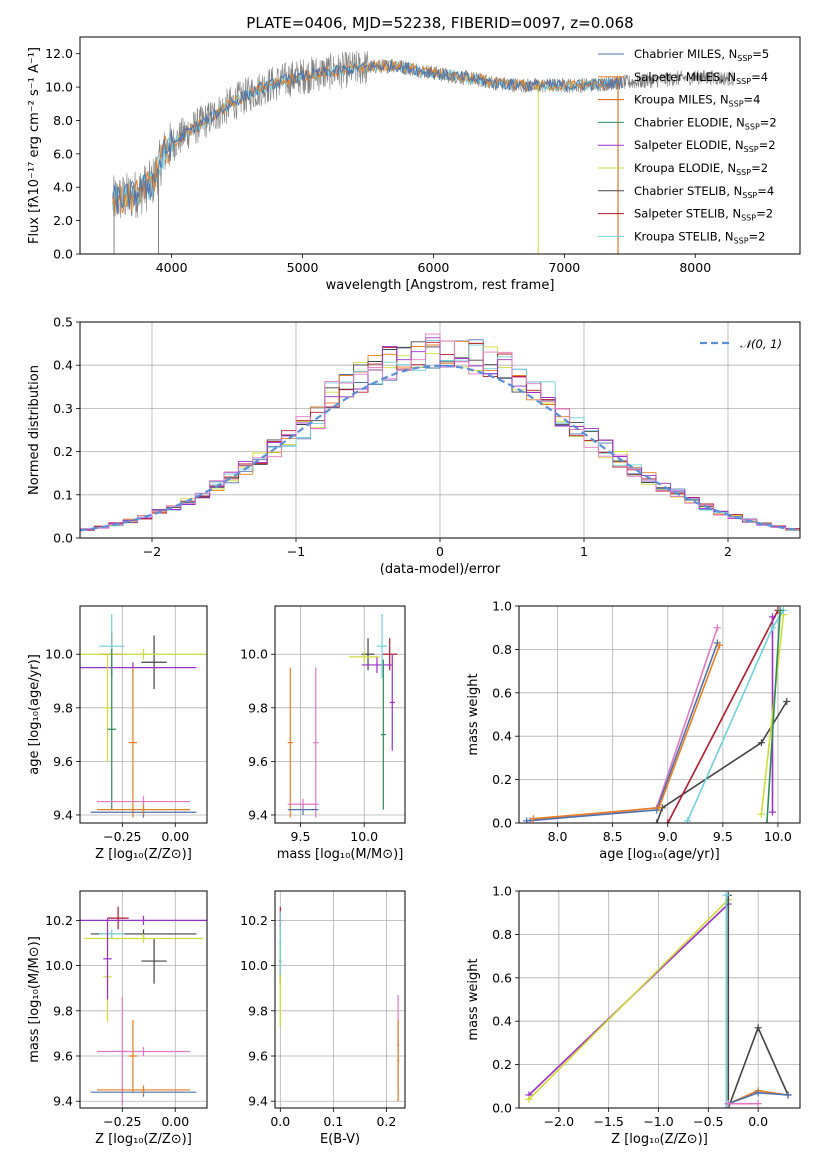 This screenshot has width=819, height=1170. What do you see at coordinates (63, 494) in the screenshot?
I see `y-tick-label: 0.1` at bounding box center [63, 494].